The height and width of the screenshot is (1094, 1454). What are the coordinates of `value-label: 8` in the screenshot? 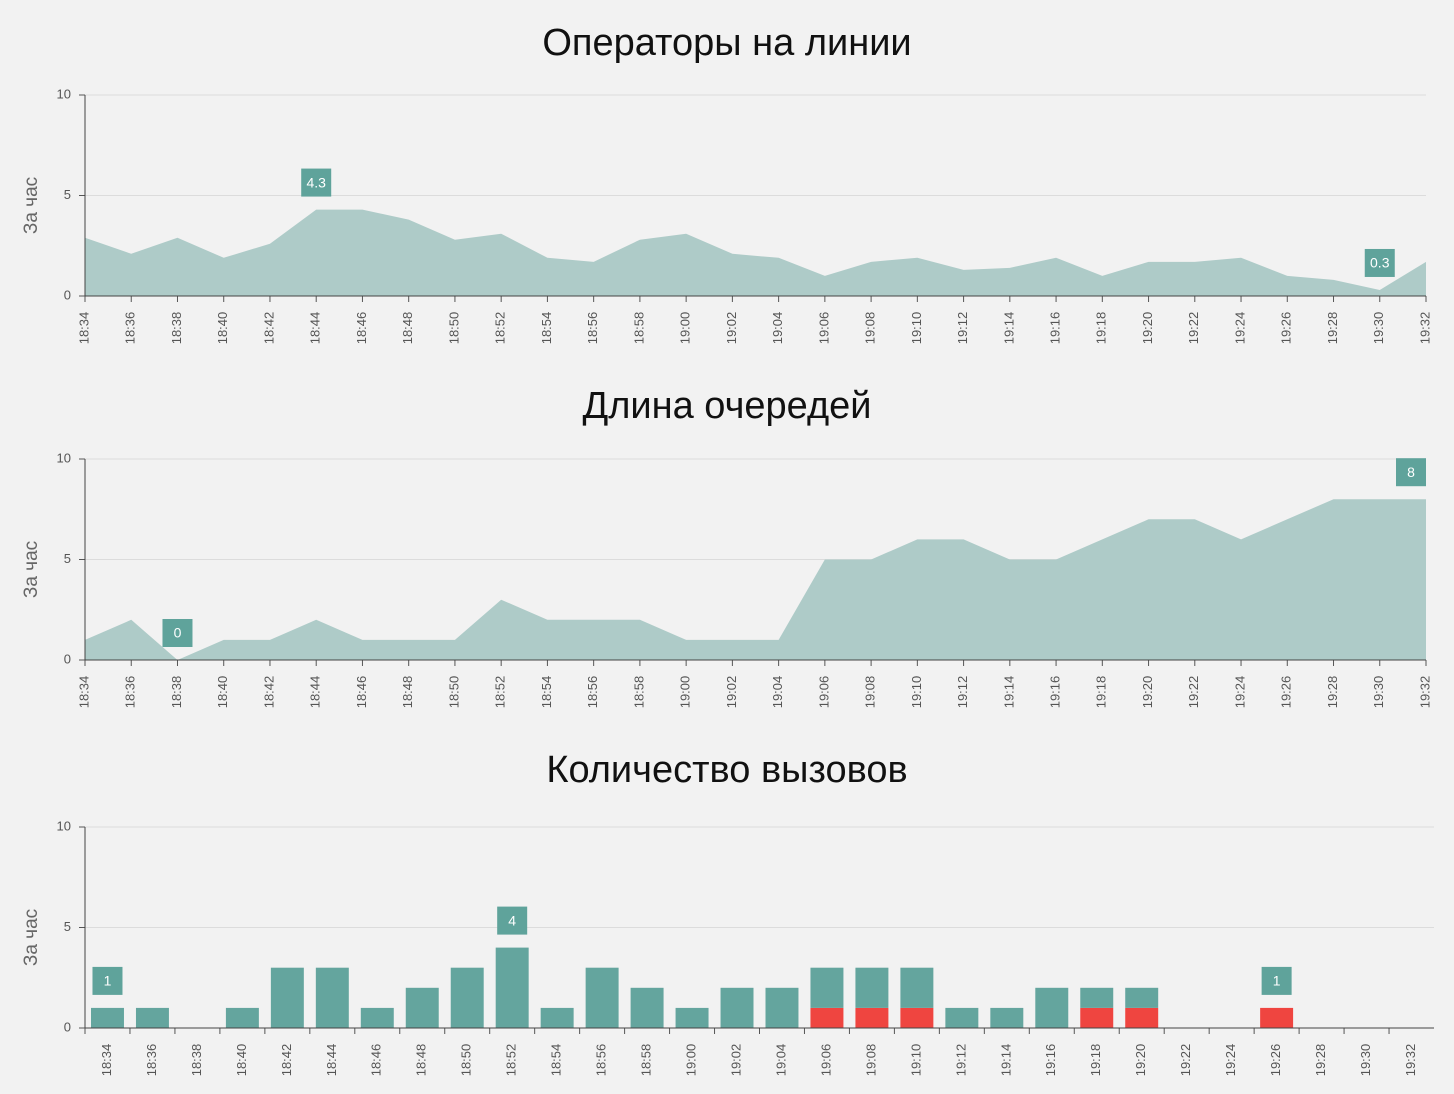 It's located at (1411, 472).